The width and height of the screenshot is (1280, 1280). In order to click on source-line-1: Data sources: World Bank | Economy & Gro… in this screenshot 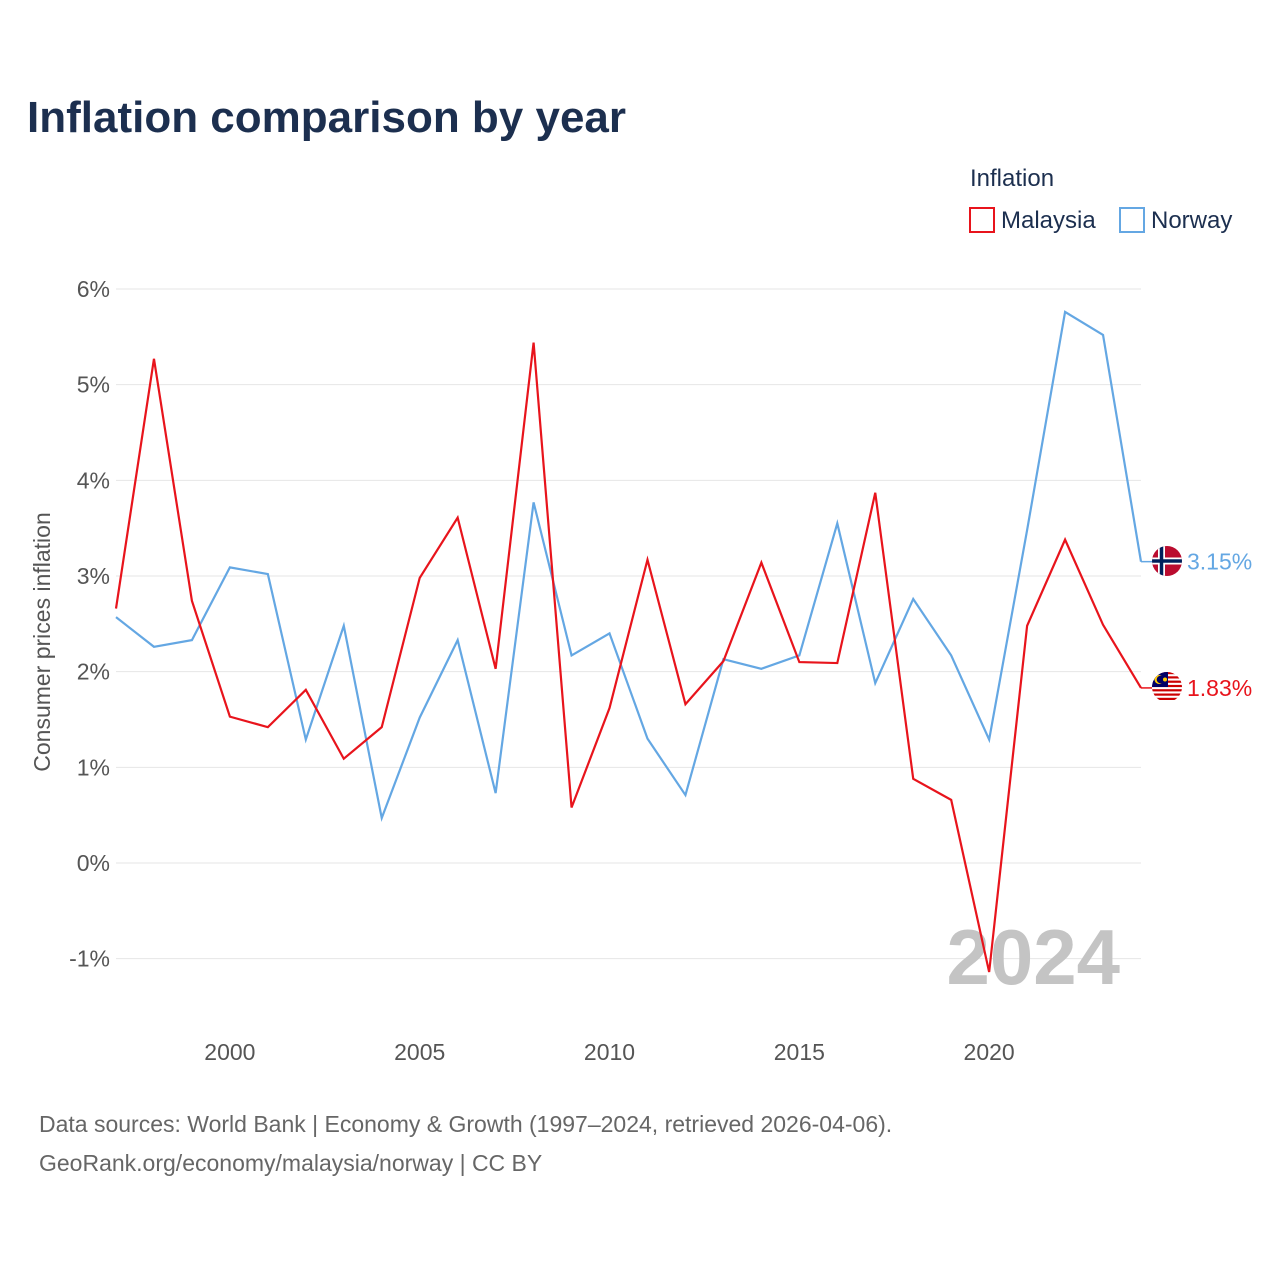, I will do `click(465, 1124)`.